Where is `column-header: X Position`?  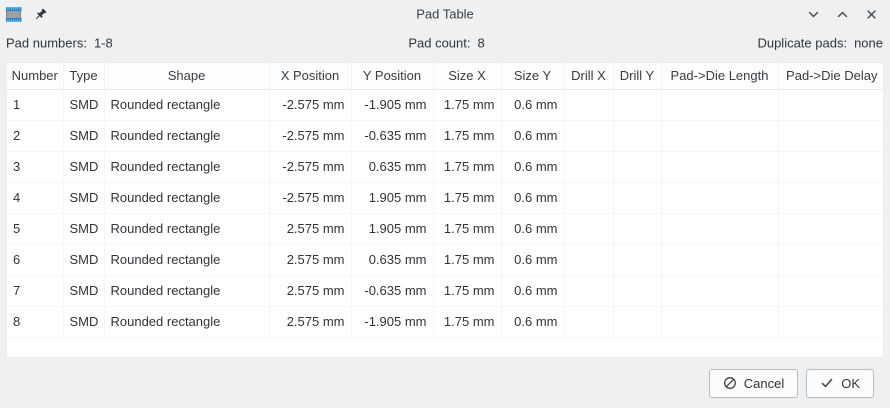 column-header: X Position is located at coordinates (310, 76).